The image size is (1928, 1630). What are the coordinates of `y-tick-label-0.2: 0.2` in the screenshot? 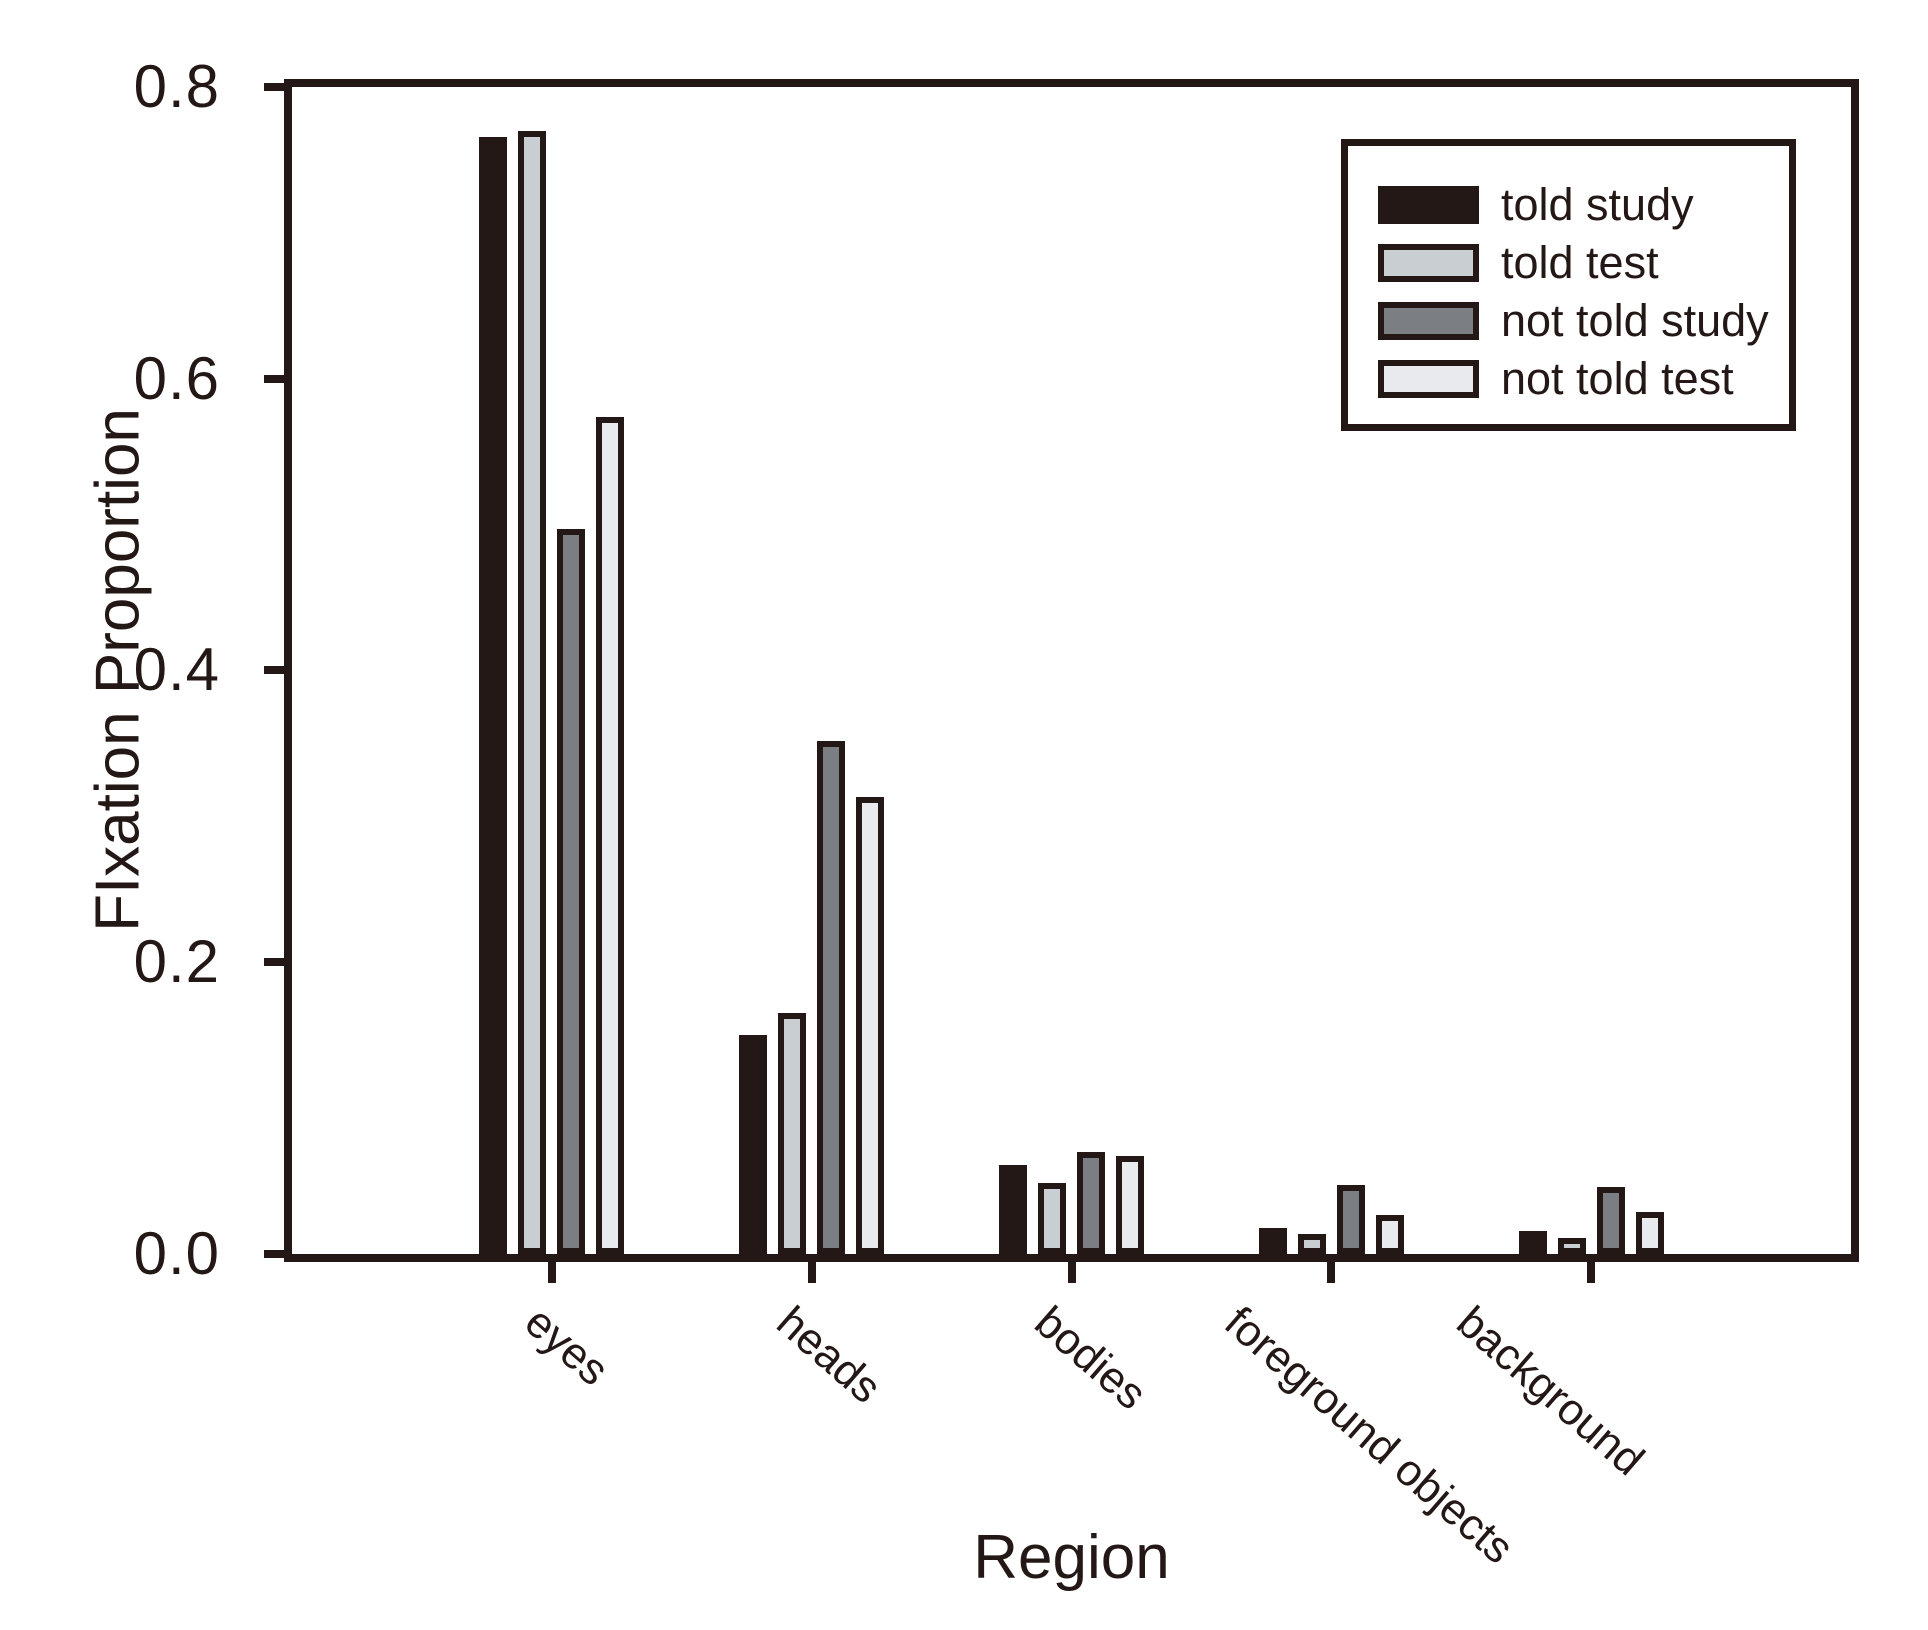 It's located at (176, 961).